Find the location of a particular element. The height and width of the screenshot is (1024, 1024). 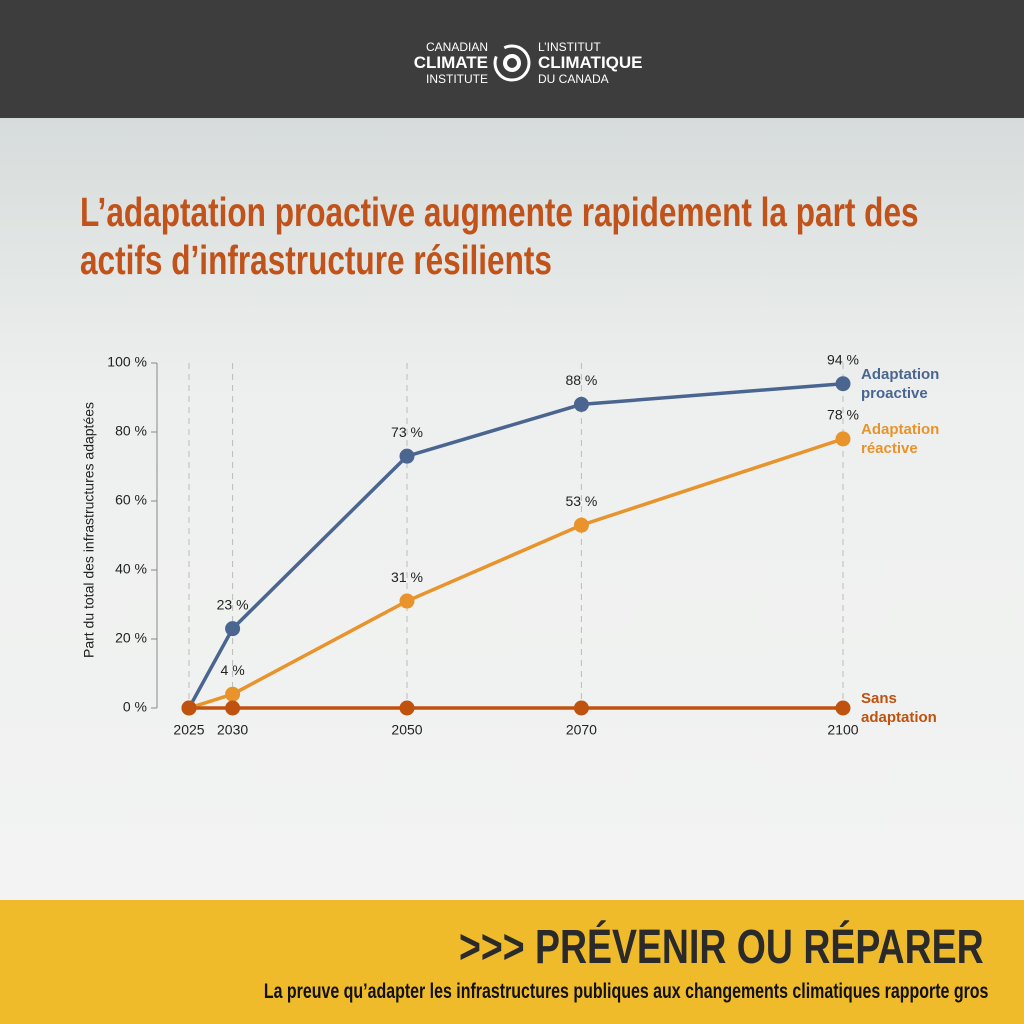

value-label: 78 % is located at coordinates (843, 415).